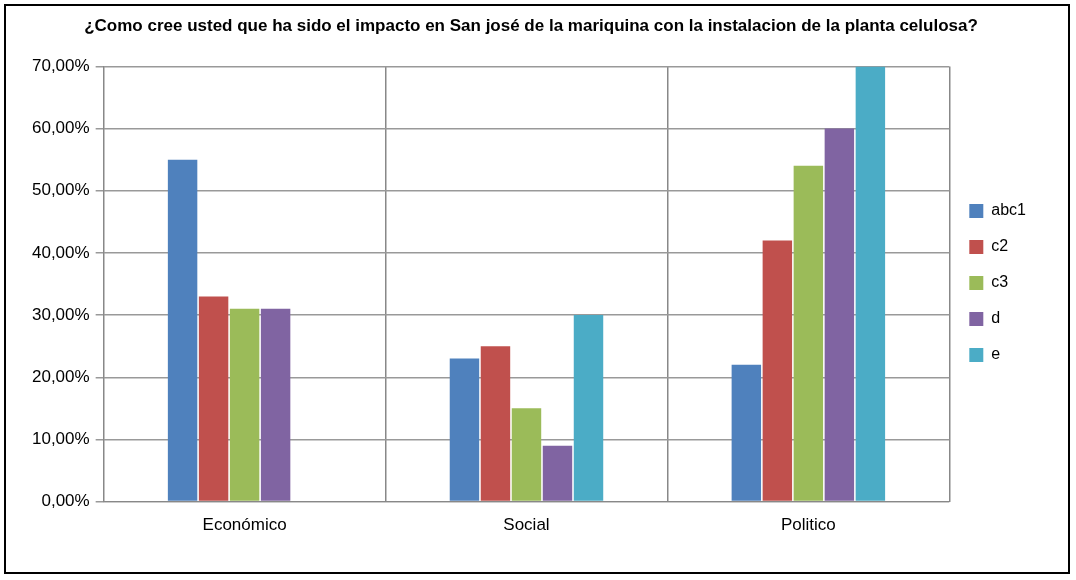 Image resolution: width=1076 pixels, height=580 pixels. What do you see at coordinates (1000, 282) in the screenshot?
I see `legend-label: c3` at bounding box center [1000, 282].